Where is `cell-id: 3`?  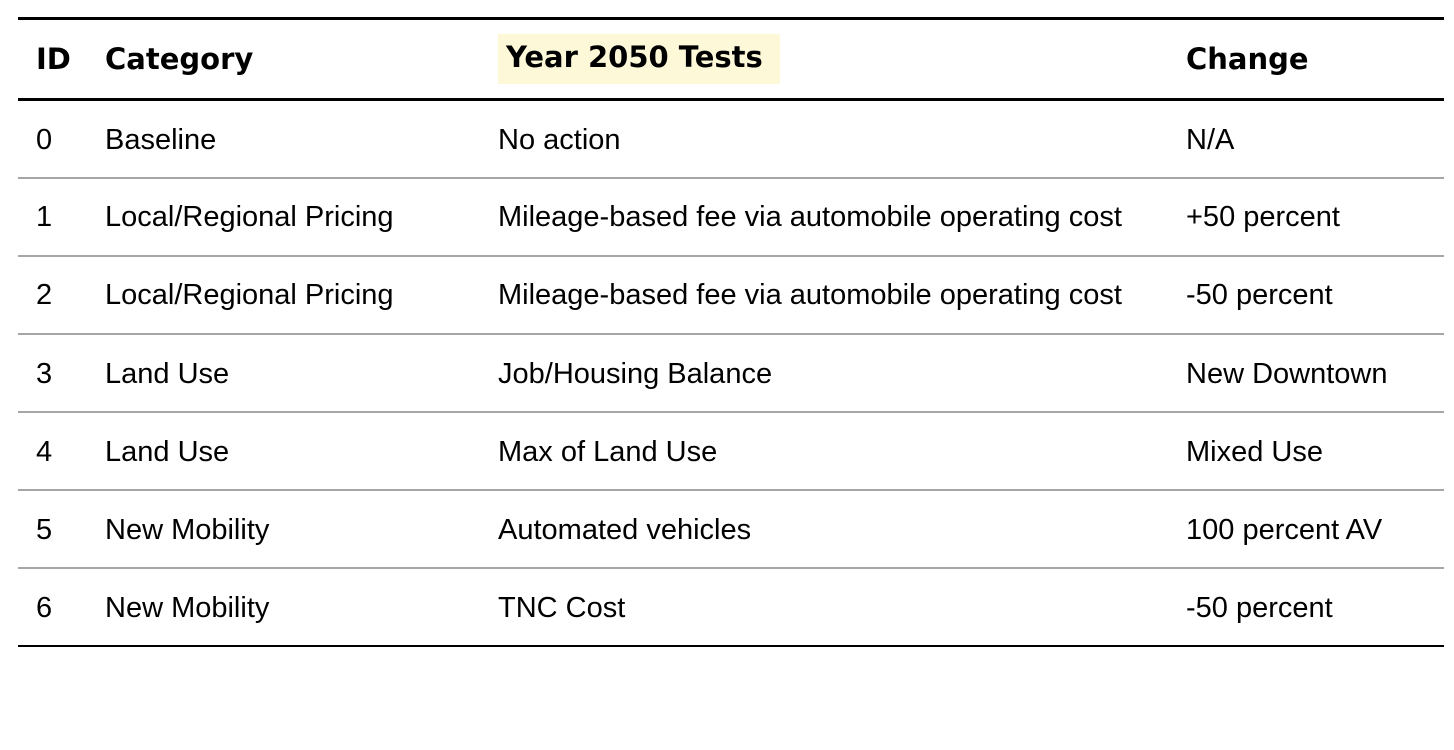
cell-id: 3 is located at coordinates (44, 374).